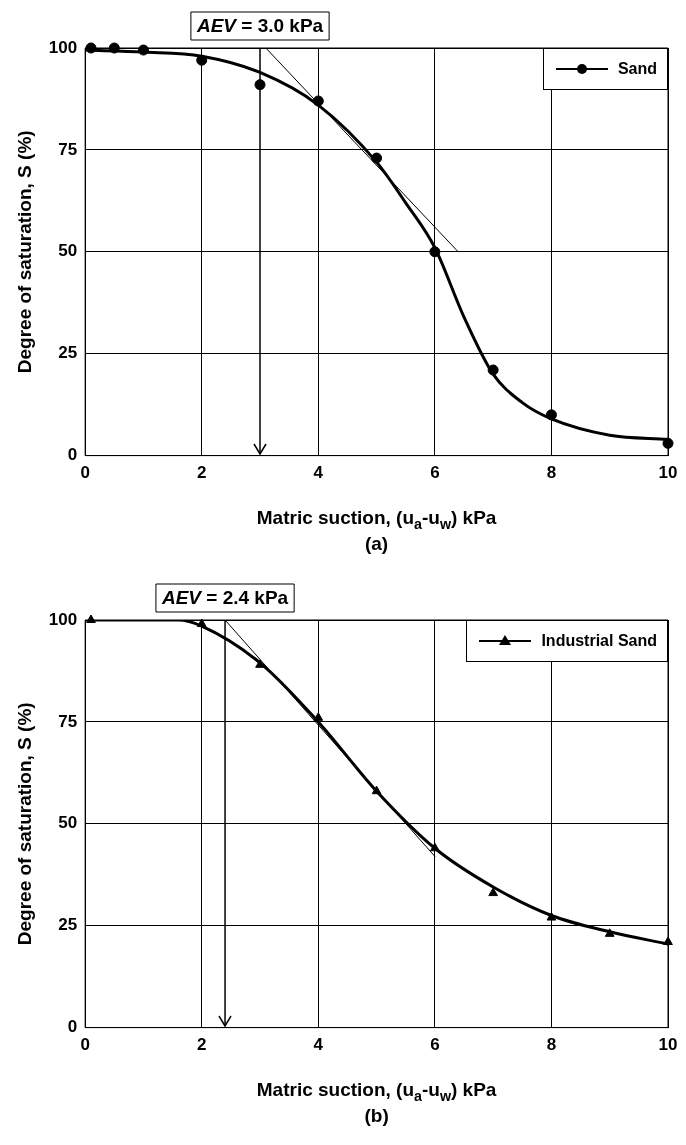 This screenshot has width=686, height=1145. I want to click on legend-label: Sand, so click(637, 69).